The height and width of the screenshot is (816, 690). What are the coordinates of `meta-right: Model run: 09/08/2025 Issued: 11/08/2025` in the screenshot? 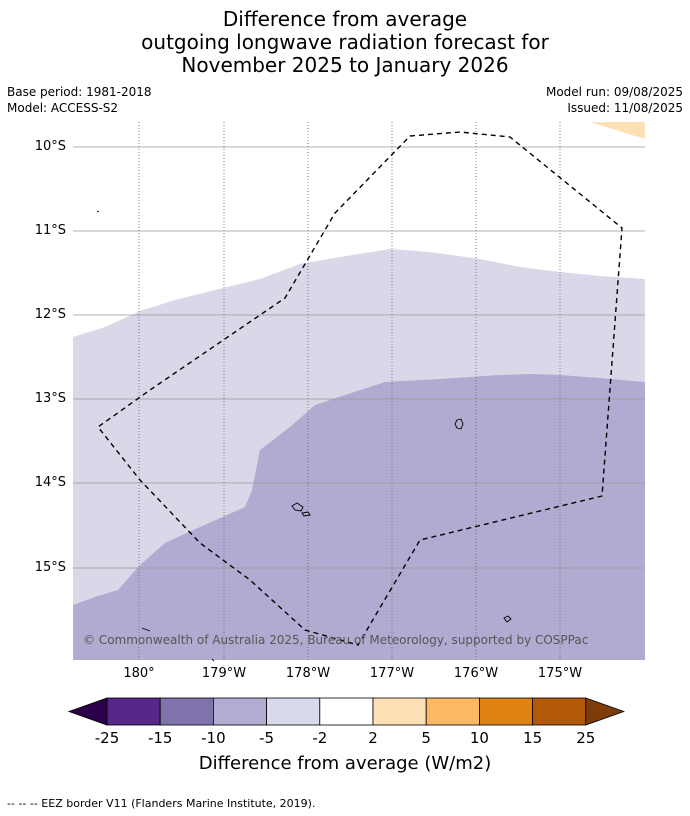 It's located at (614, 100).